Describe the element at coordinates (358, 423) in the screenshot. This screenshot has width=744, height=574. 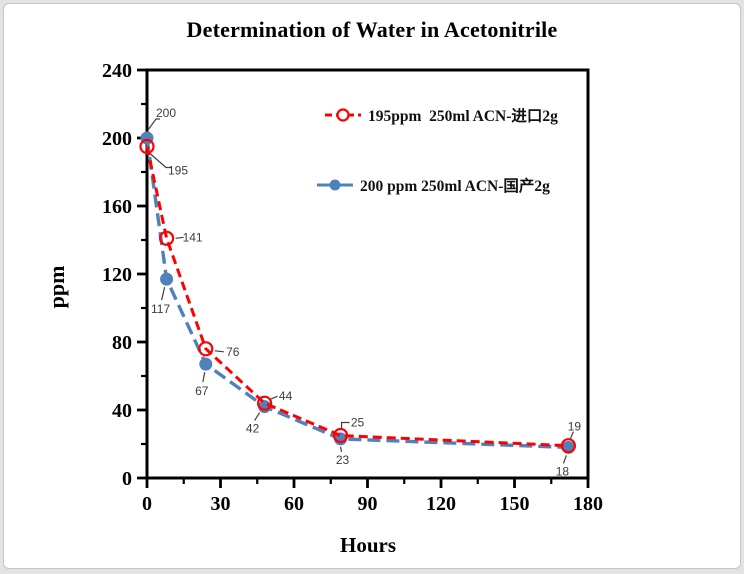
I see `data-point-label: 25` at that location.